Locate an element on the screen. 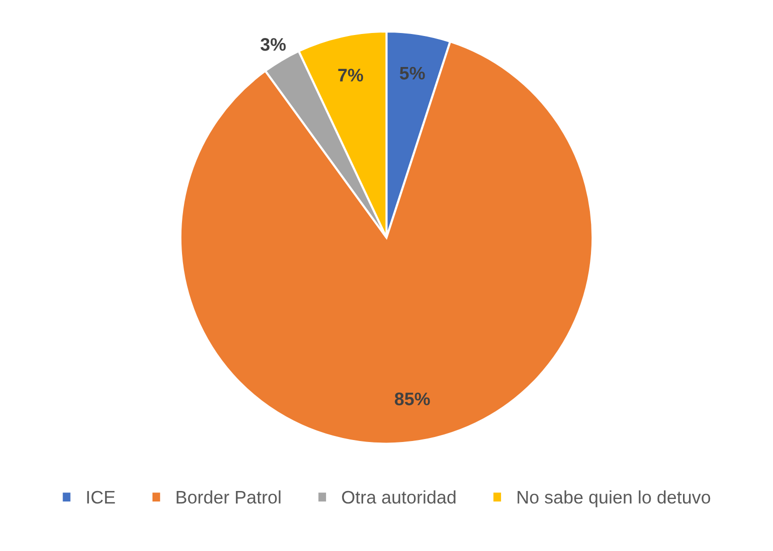 The height and width of the screenshot is (551, 773). data-label: 85% is located at coordinates (412, 399).